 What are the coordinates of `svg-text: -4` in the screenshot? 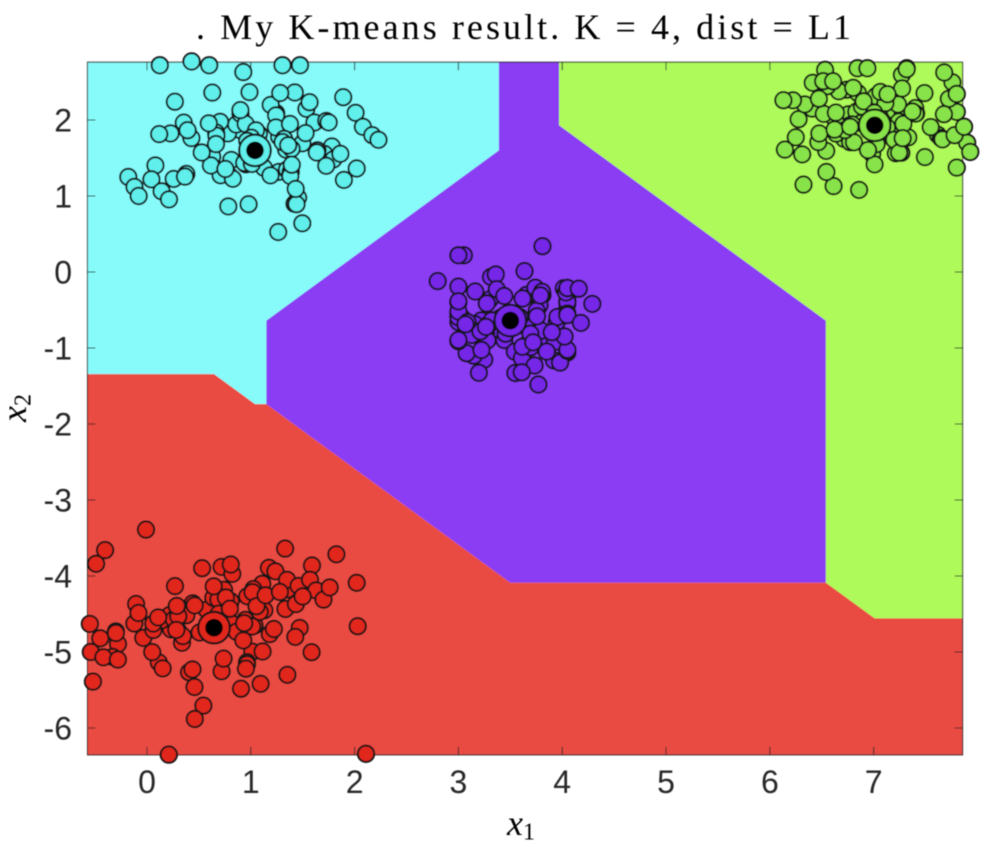 It's located at (58, 577).